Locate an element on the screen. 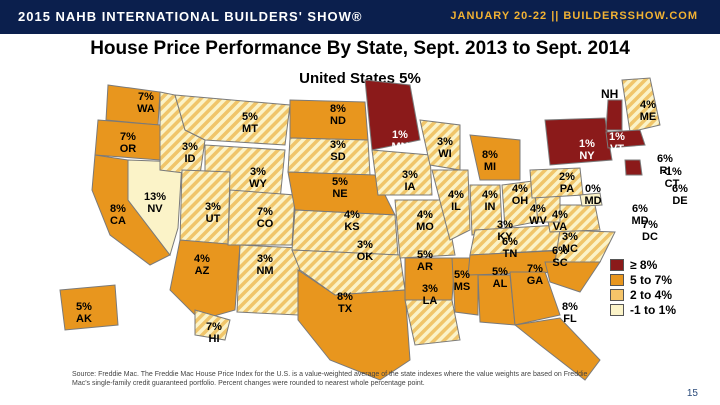 The image size is (720, 405). state-label-sc: 6% SC is located at coordinates (560, 257).